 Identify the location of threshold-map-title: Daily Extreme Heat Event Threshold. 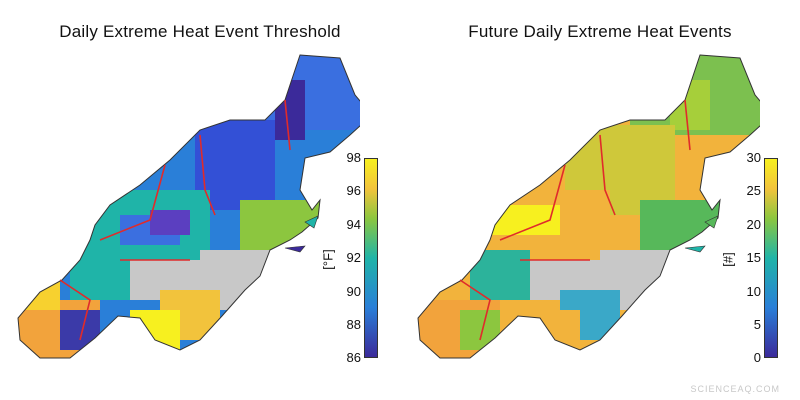
(200, 31).